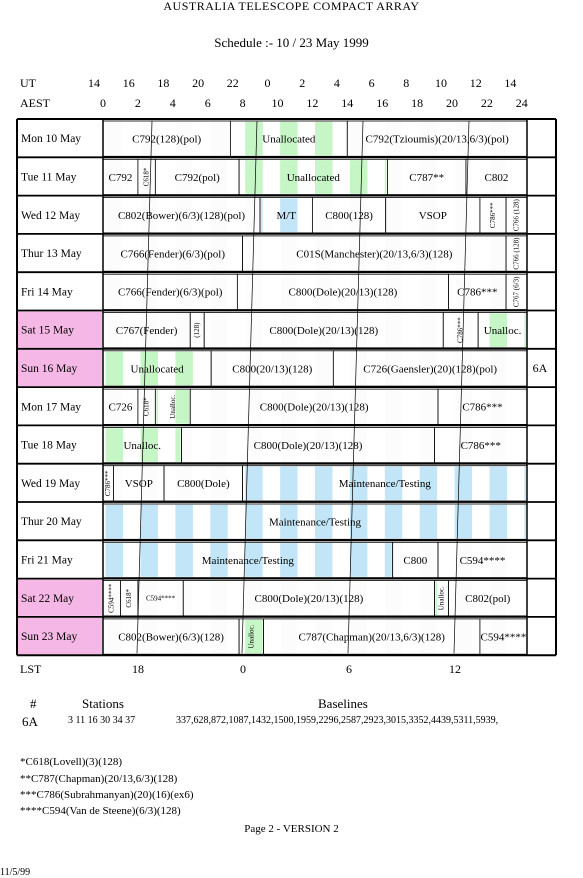 This screenshot has width=583, height=878. I want to click on schedule-block-4: C618*, so click(146, 177).